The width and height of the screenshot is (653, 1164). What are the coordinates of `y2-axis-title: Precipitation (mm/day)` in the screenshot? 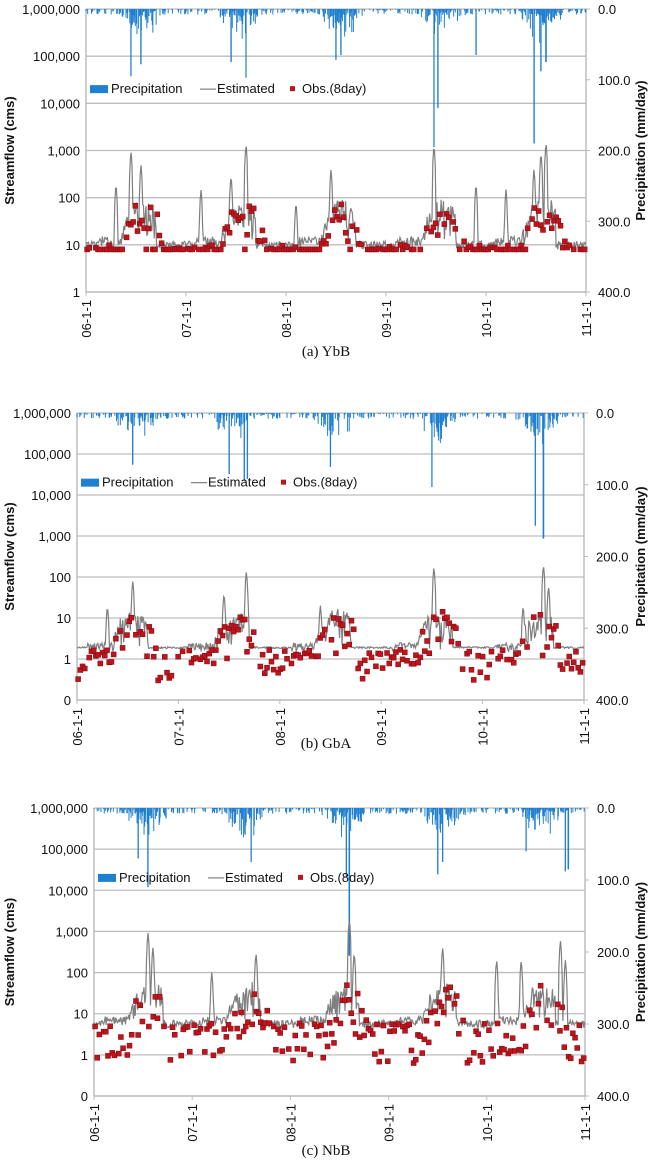 It's located at (640, 556).